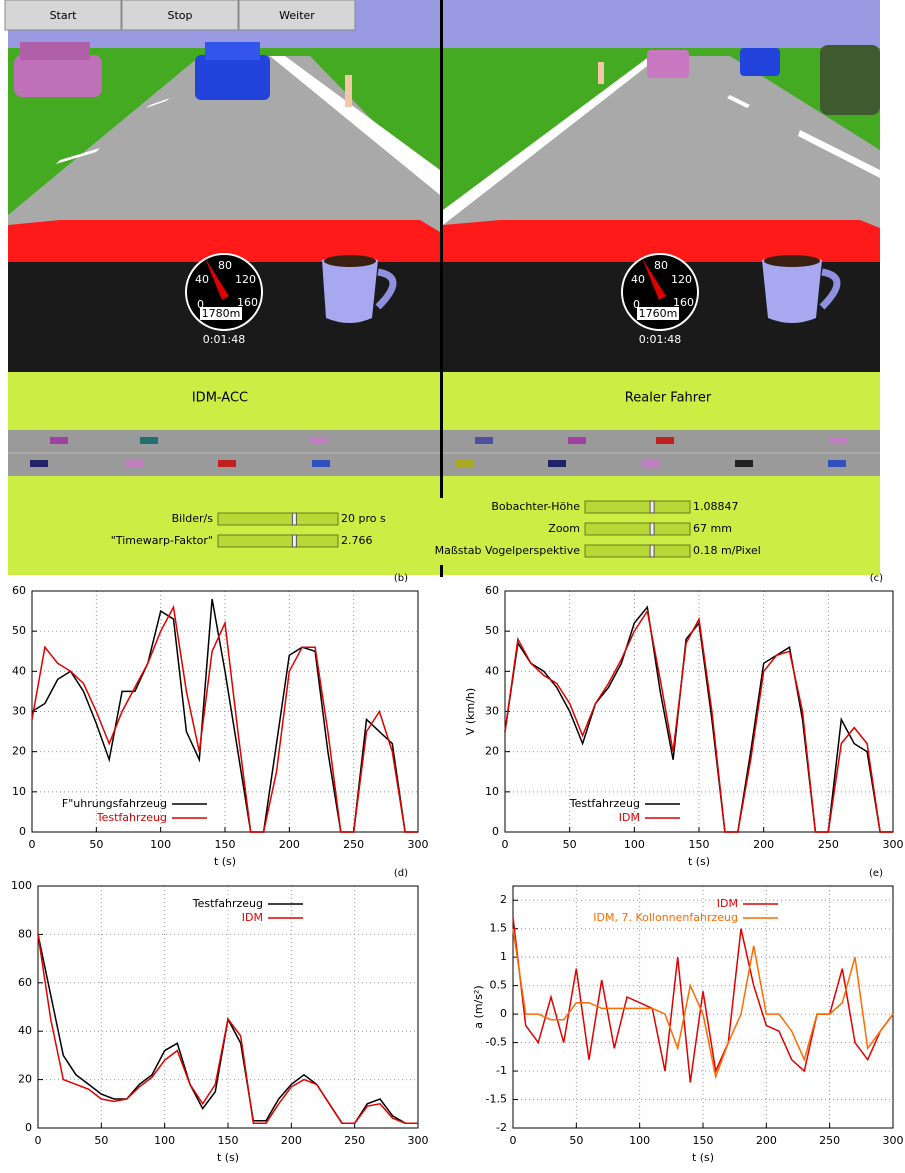 The width and height of the screenshot is (905, 1173). Describe the element at coordinates (876, 873) in the screenshot. I see `panel-label: (e)` at that location.